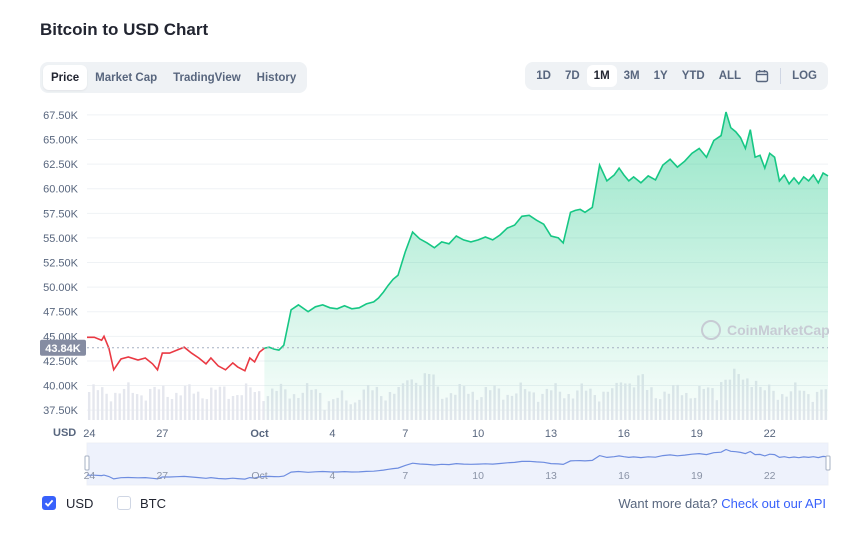 This screenshot has height=536, width=850. Describe the element at coordinates (332, 434) in the screenshot. I see `x-tick-label: 4` at that location.